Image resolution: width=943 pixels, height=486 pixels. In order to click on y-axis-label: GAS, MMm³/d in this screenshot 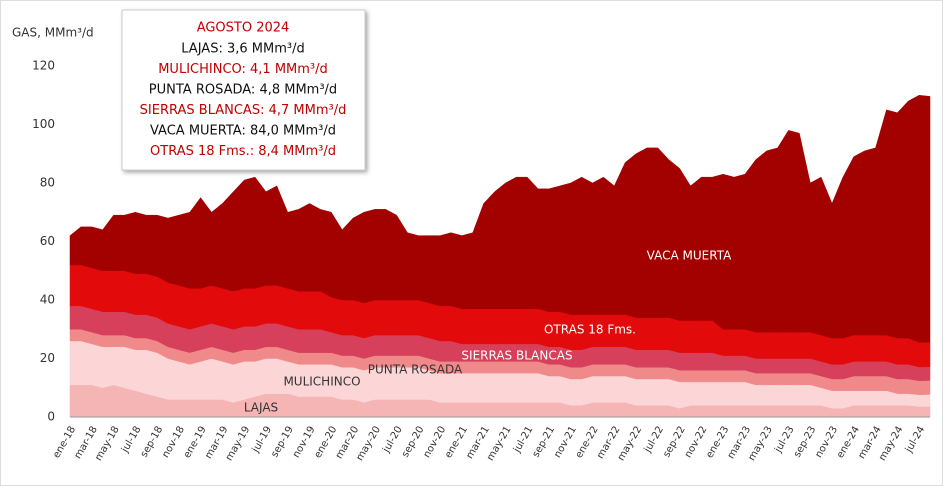, I will do `click(53, 33)`.